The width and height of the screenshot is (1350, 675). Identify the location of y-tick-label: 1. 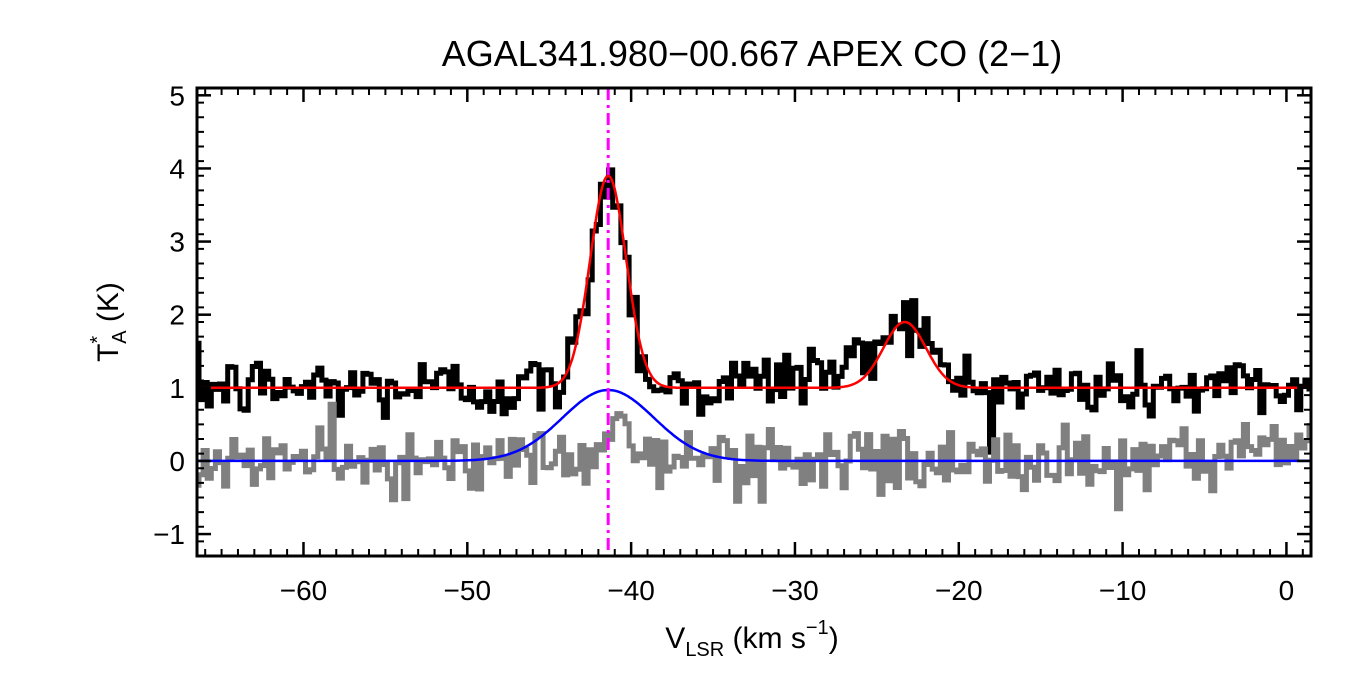
(177, 388).